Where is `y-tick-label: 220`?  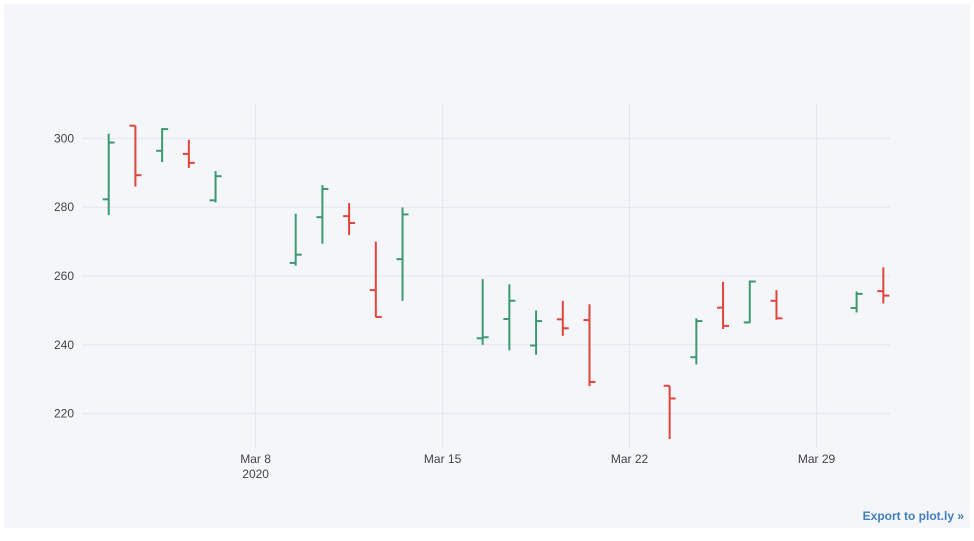
y-tick-label: 220 is located at coordinates (64, 414).